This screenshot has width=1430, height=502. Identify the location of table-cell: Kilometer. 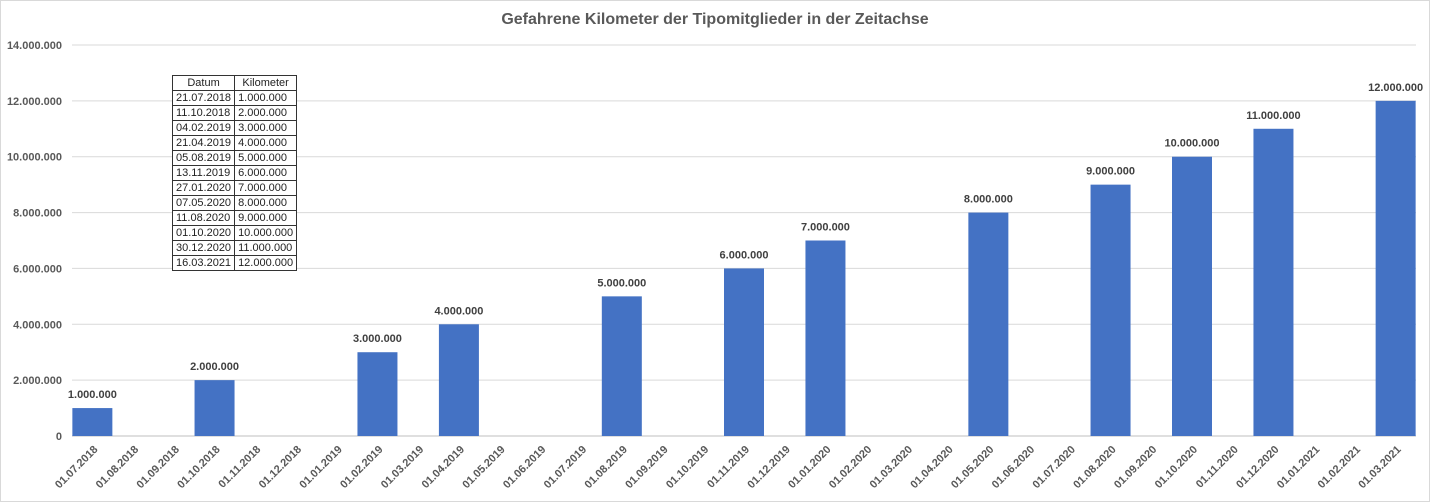
(266, 83).